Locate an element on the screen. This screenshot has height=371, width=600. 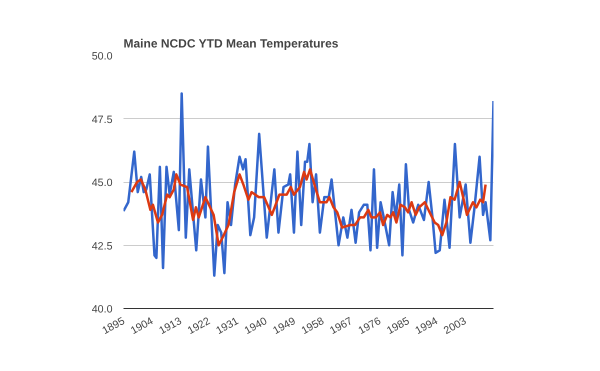
x-tick-label: 1904 is located at coordinates (142, 326).